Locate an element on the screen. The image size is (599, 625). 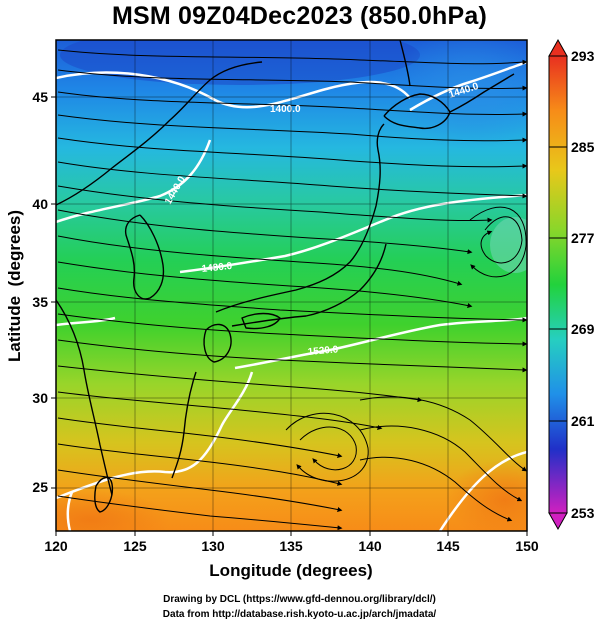
x-axis-label: Longitude (degrees) is located at coordinates (290, 570).